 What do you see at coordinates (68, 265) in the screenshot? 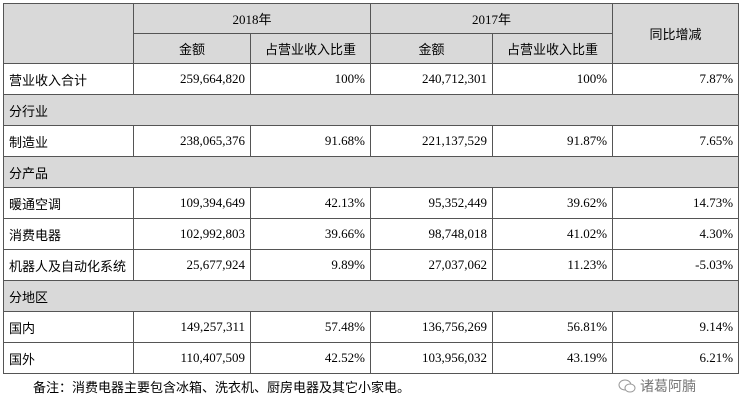
I see `row-label: 机器人及自动化系统` at bounding box center [68, 265].